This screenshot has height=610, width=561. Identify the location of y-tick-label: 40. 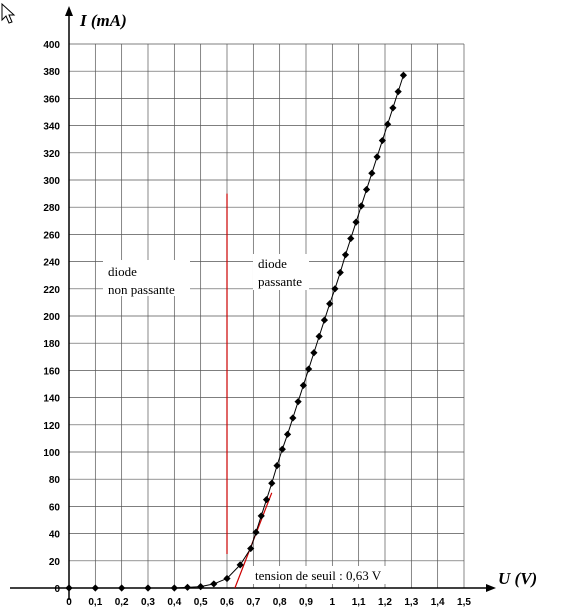
(55, 535).